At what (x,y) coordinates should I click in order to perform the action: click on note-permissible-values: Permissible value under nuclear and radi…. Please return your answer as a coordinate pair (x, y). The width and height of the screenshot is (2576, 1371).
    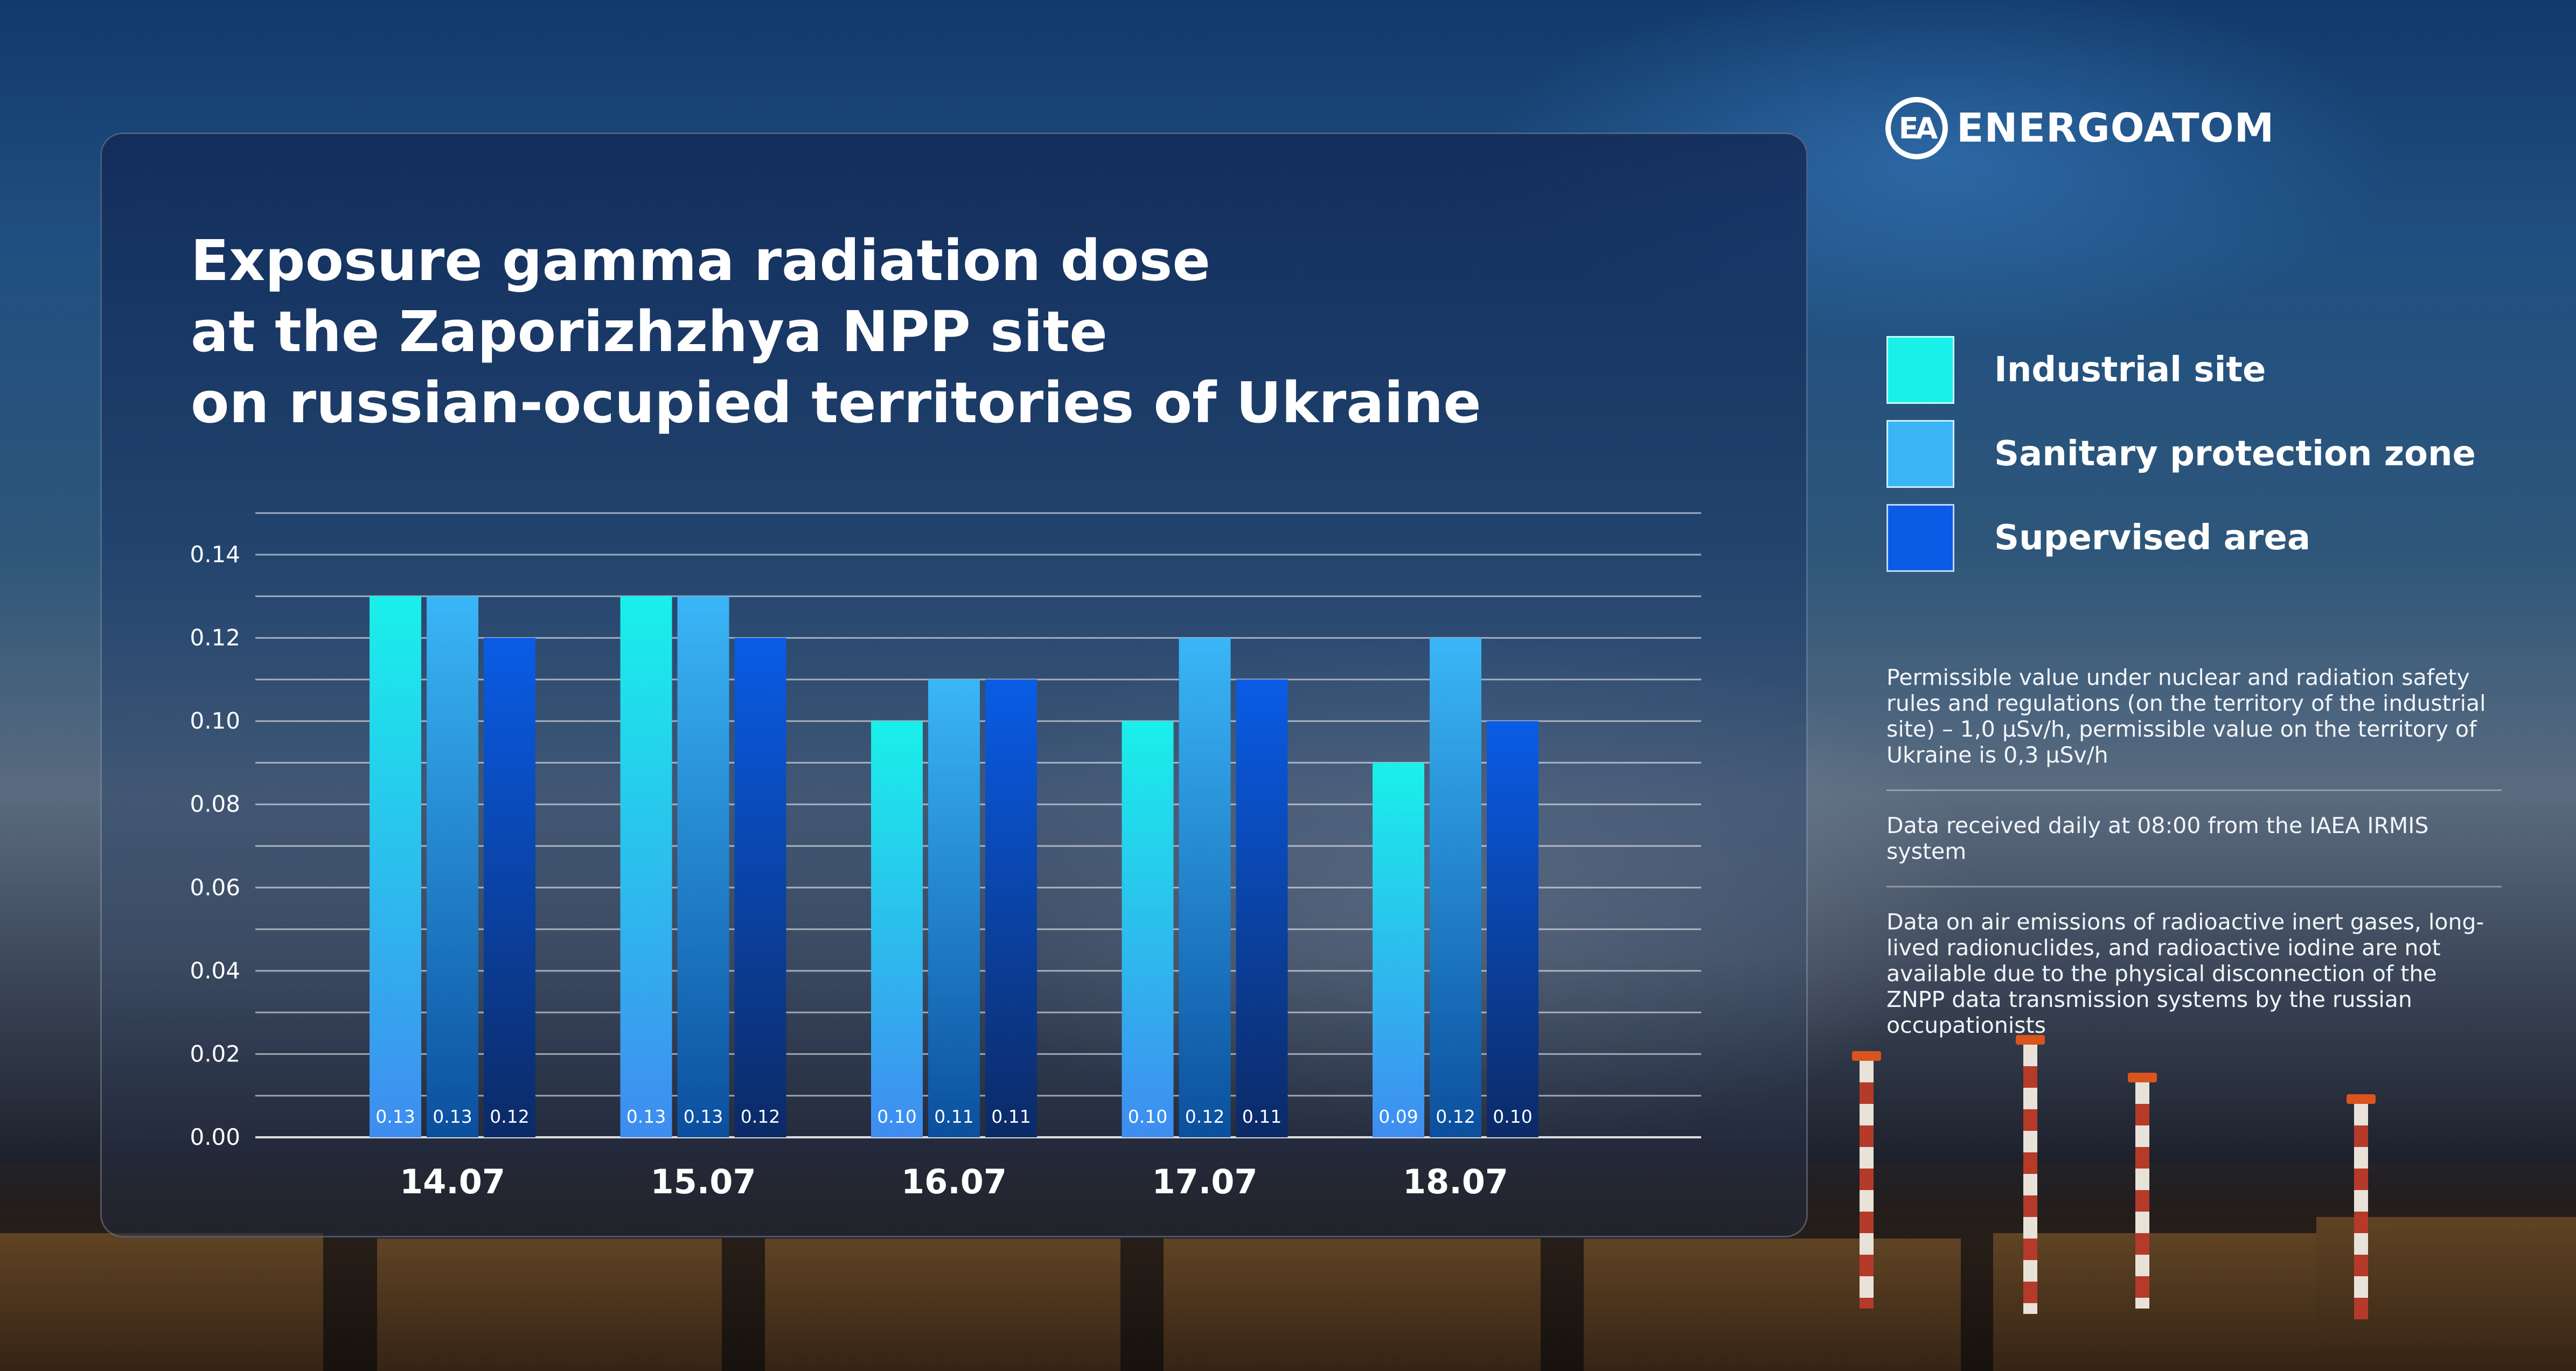
    Looking at the image, I should click on (2186, 716).